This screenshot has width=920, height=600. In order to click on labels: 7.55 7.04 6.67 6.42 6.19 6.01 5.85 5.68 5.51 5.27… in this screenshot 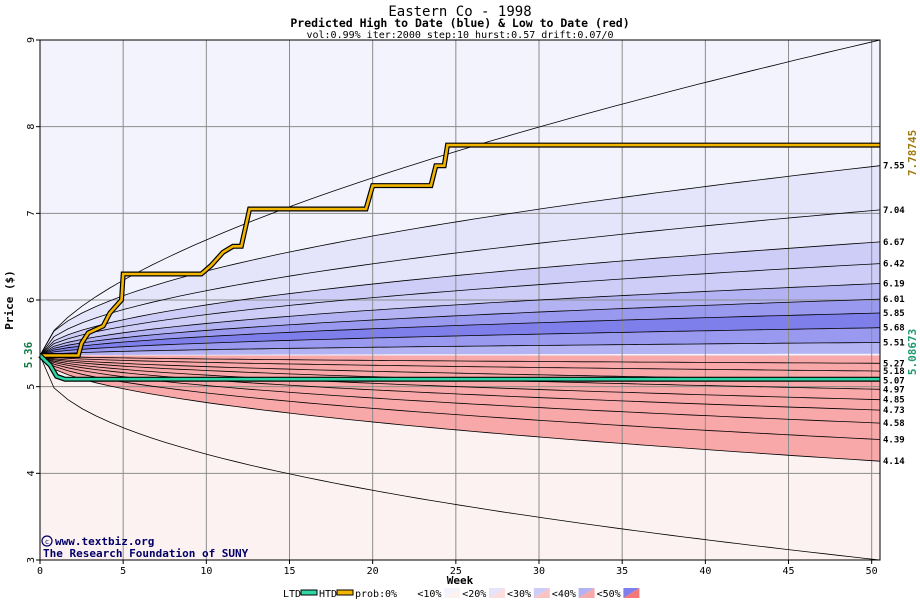, I will do `click(894, 315)`.